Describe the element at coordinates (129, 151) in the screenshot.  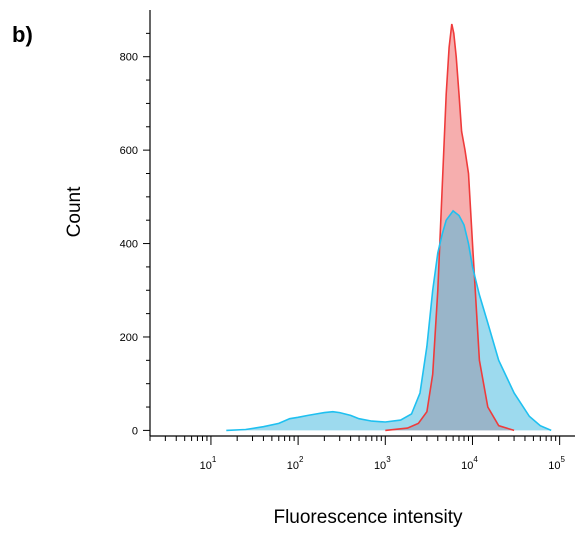
I see `y-tick-label: 600` at that location.